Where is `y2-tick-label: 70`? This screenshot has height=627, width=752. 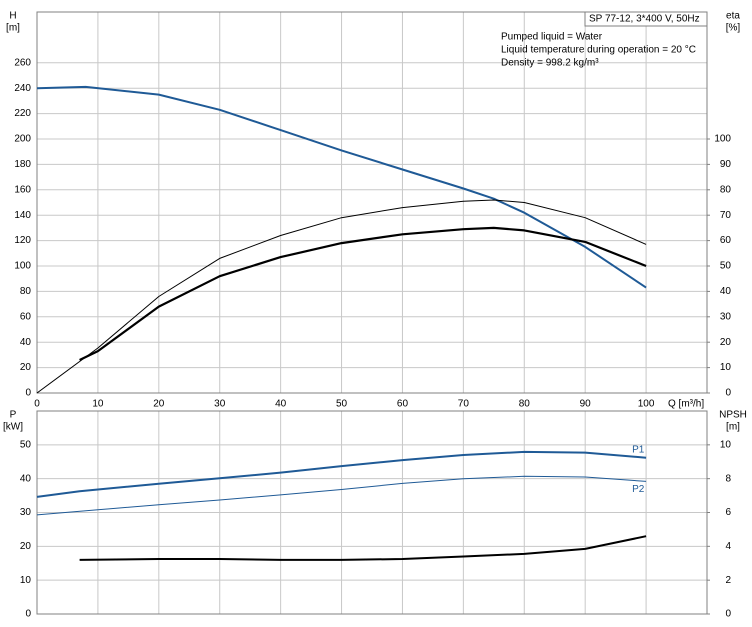
y2-tick-label: 70 is located at coordinates (726, 215).